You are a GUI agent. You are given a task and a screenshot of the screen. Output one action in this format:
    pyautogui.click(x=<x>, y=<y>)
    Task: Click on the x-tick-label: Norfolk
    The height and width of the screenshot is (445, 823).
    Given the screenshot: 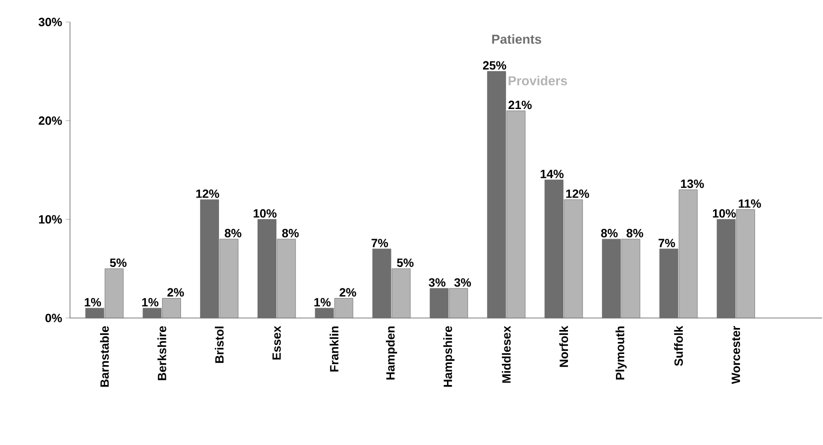 What is the action you would take?
    pyautogui.click(x=563, y=346)
    